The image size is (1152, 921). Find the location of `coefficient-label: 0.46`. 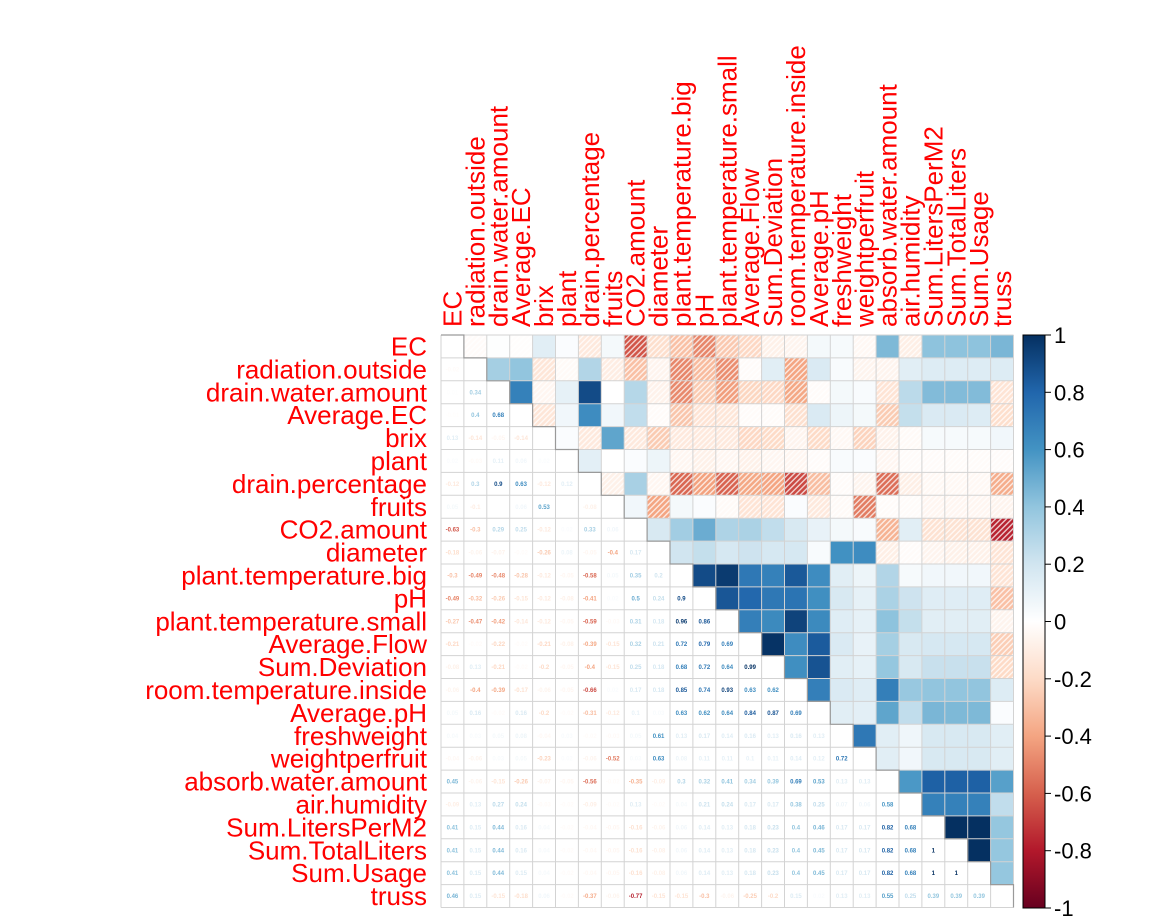

coefficient-label: 0.46 is located at coordinates (819, 828).